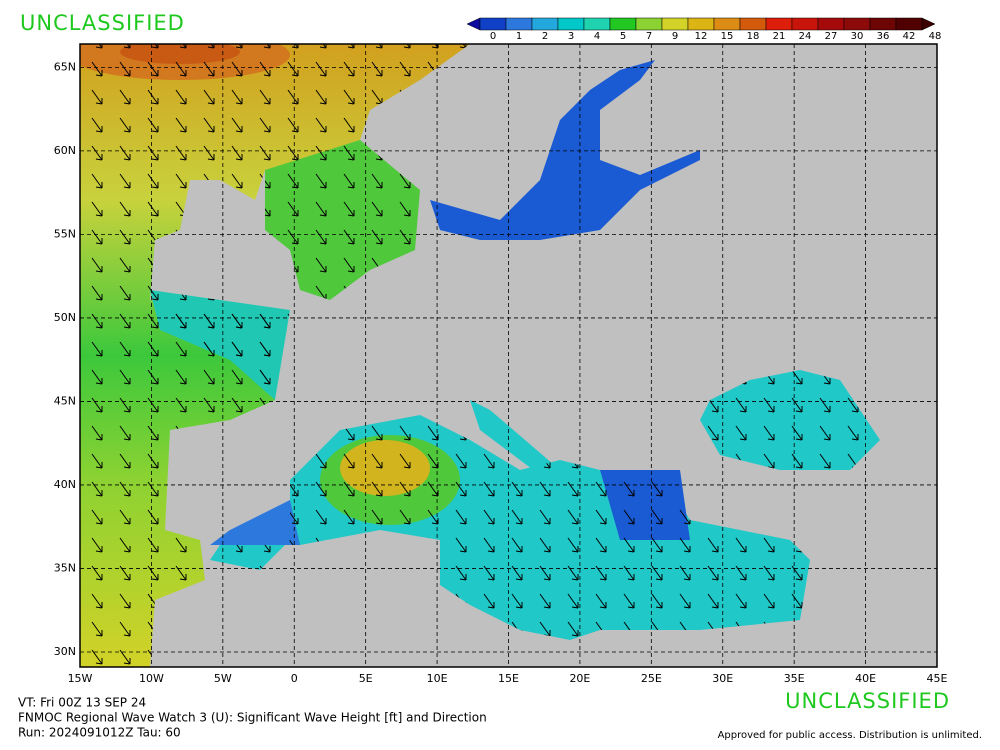  What do you see at coordinates (675, 36) in the screenshot?
I see `colorbar-label: 9` at bounding box center [675, 36].